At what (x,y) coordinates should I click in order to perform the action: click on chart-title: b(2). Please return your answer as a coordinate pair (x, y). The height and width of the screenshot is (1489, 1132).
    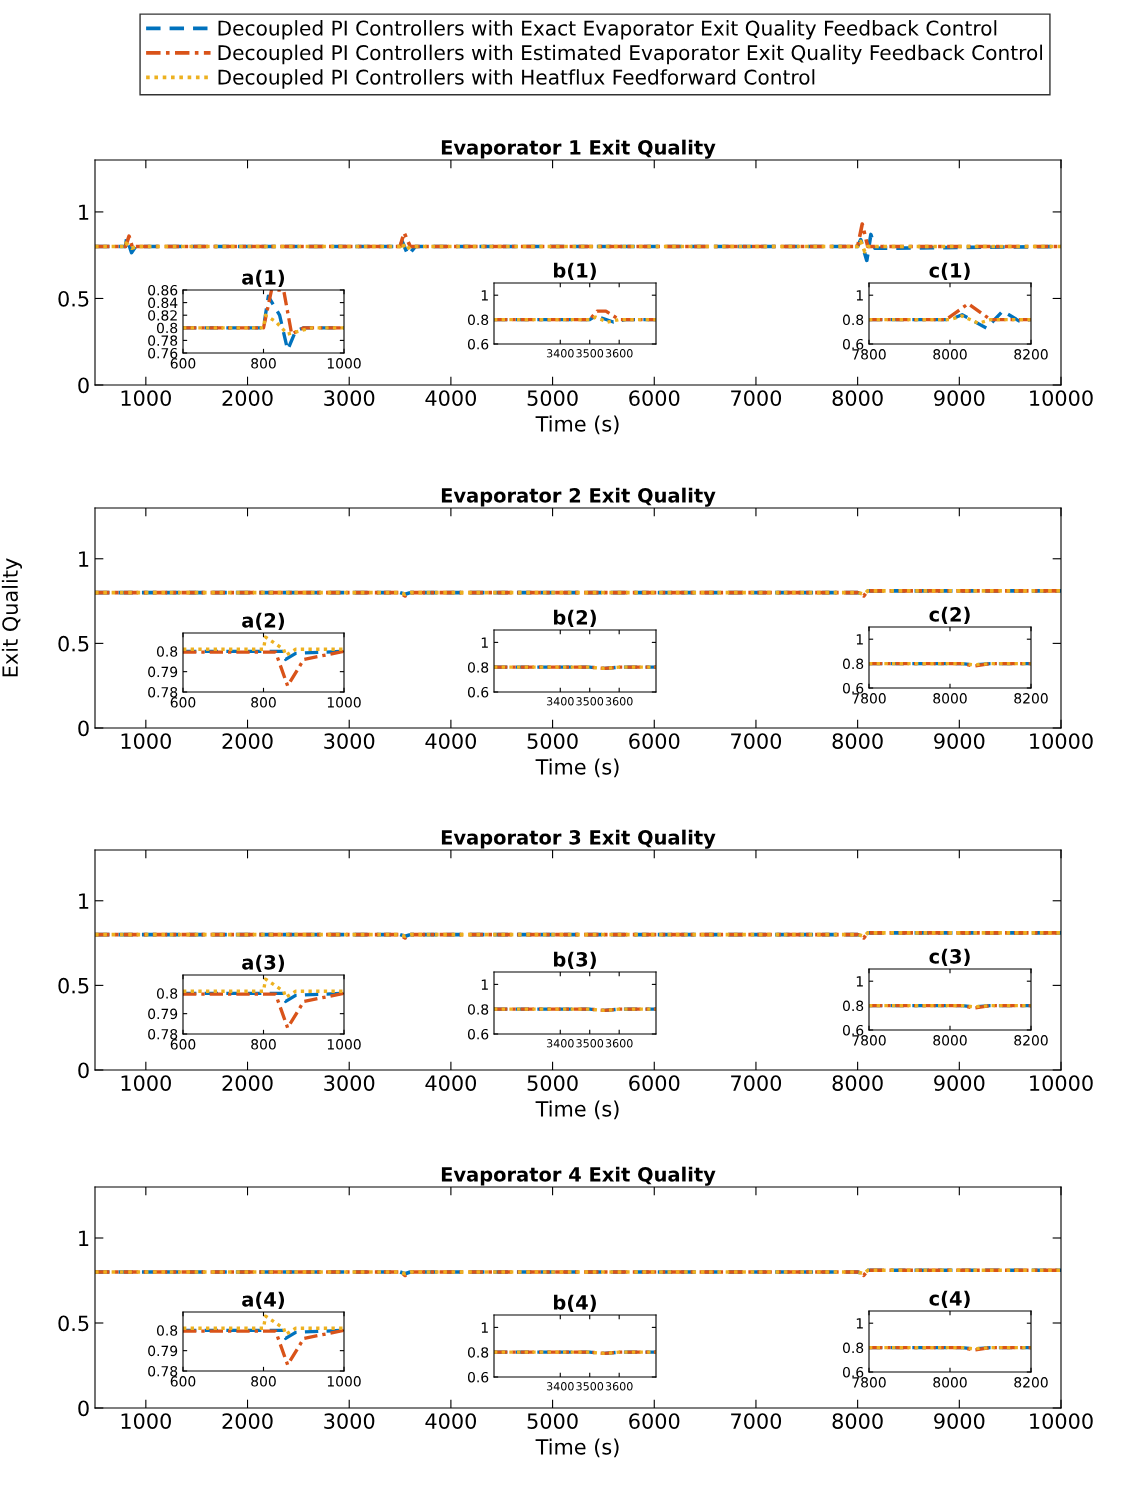
    Looking at the image, I should click on (575, 618).